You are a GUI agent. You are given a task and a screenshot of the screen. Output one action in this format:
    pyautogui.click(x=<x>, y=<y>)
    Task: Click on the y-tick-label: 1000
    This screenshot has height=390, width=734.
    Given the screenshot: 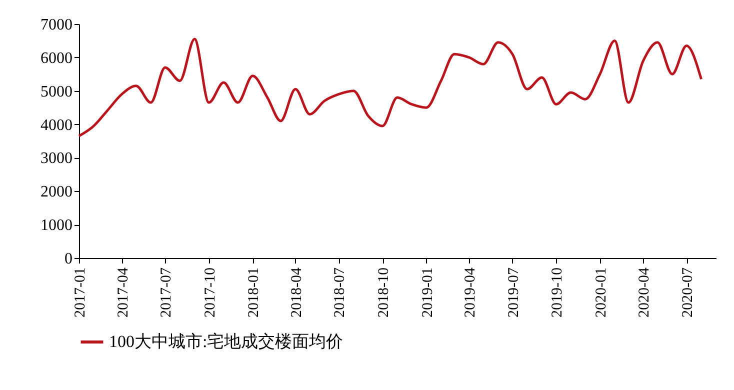 What is the action you would take?
    pyautogui.click(x=56, y=225)
    